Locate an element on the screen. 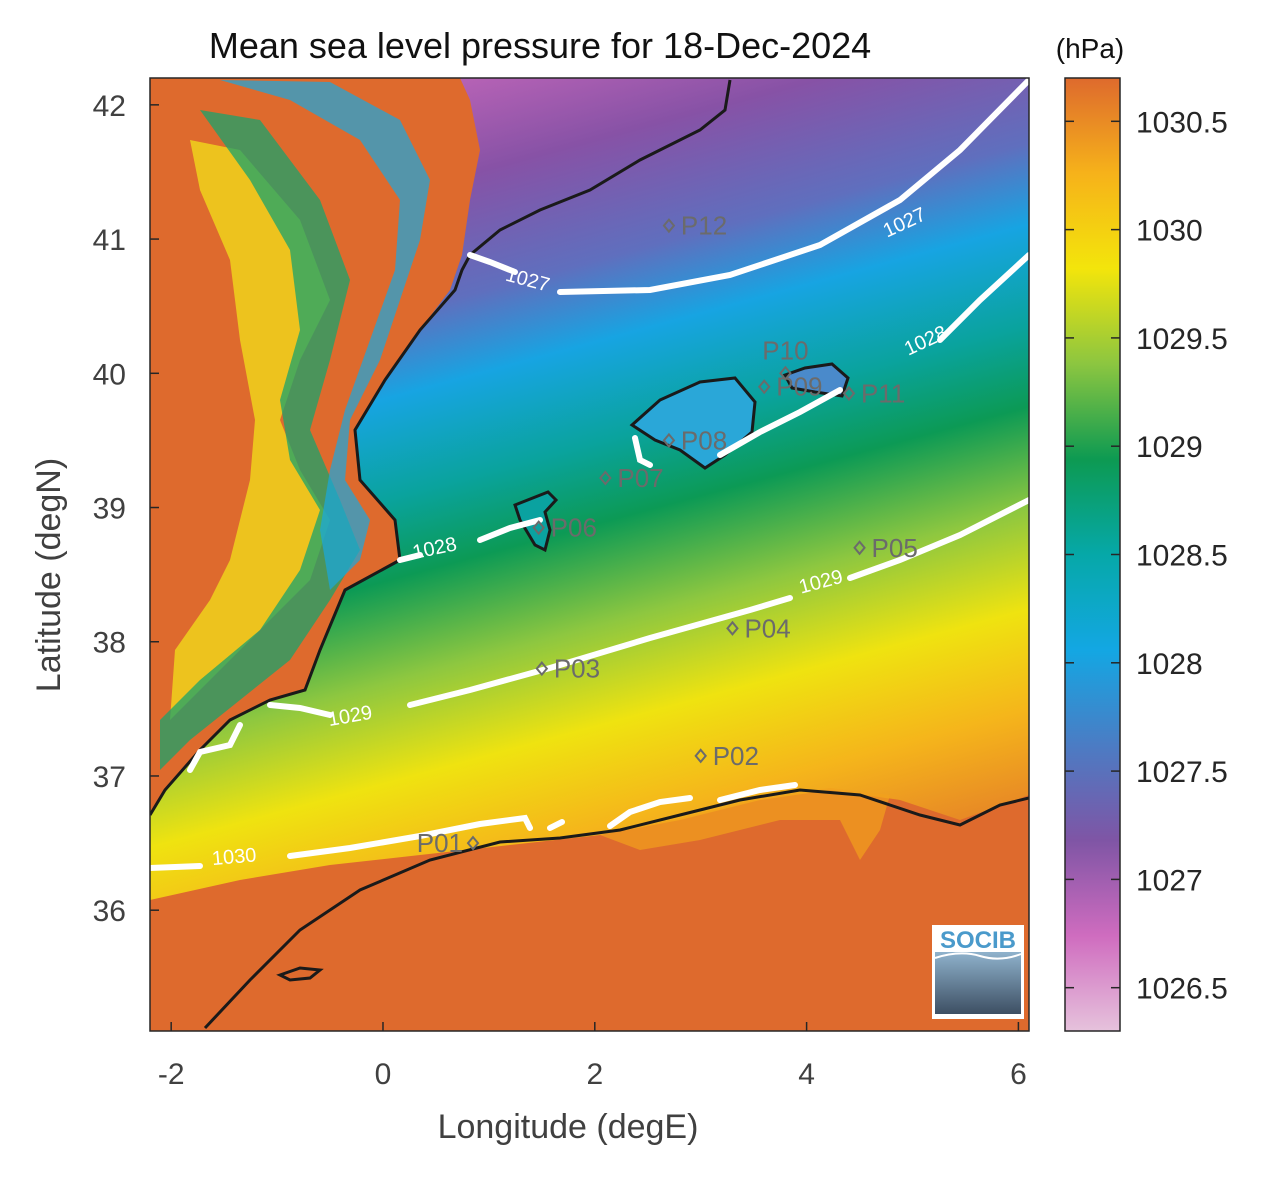  x-axis-ticks: -2 0 2 4 6 is located at coordinates (592, 1056).